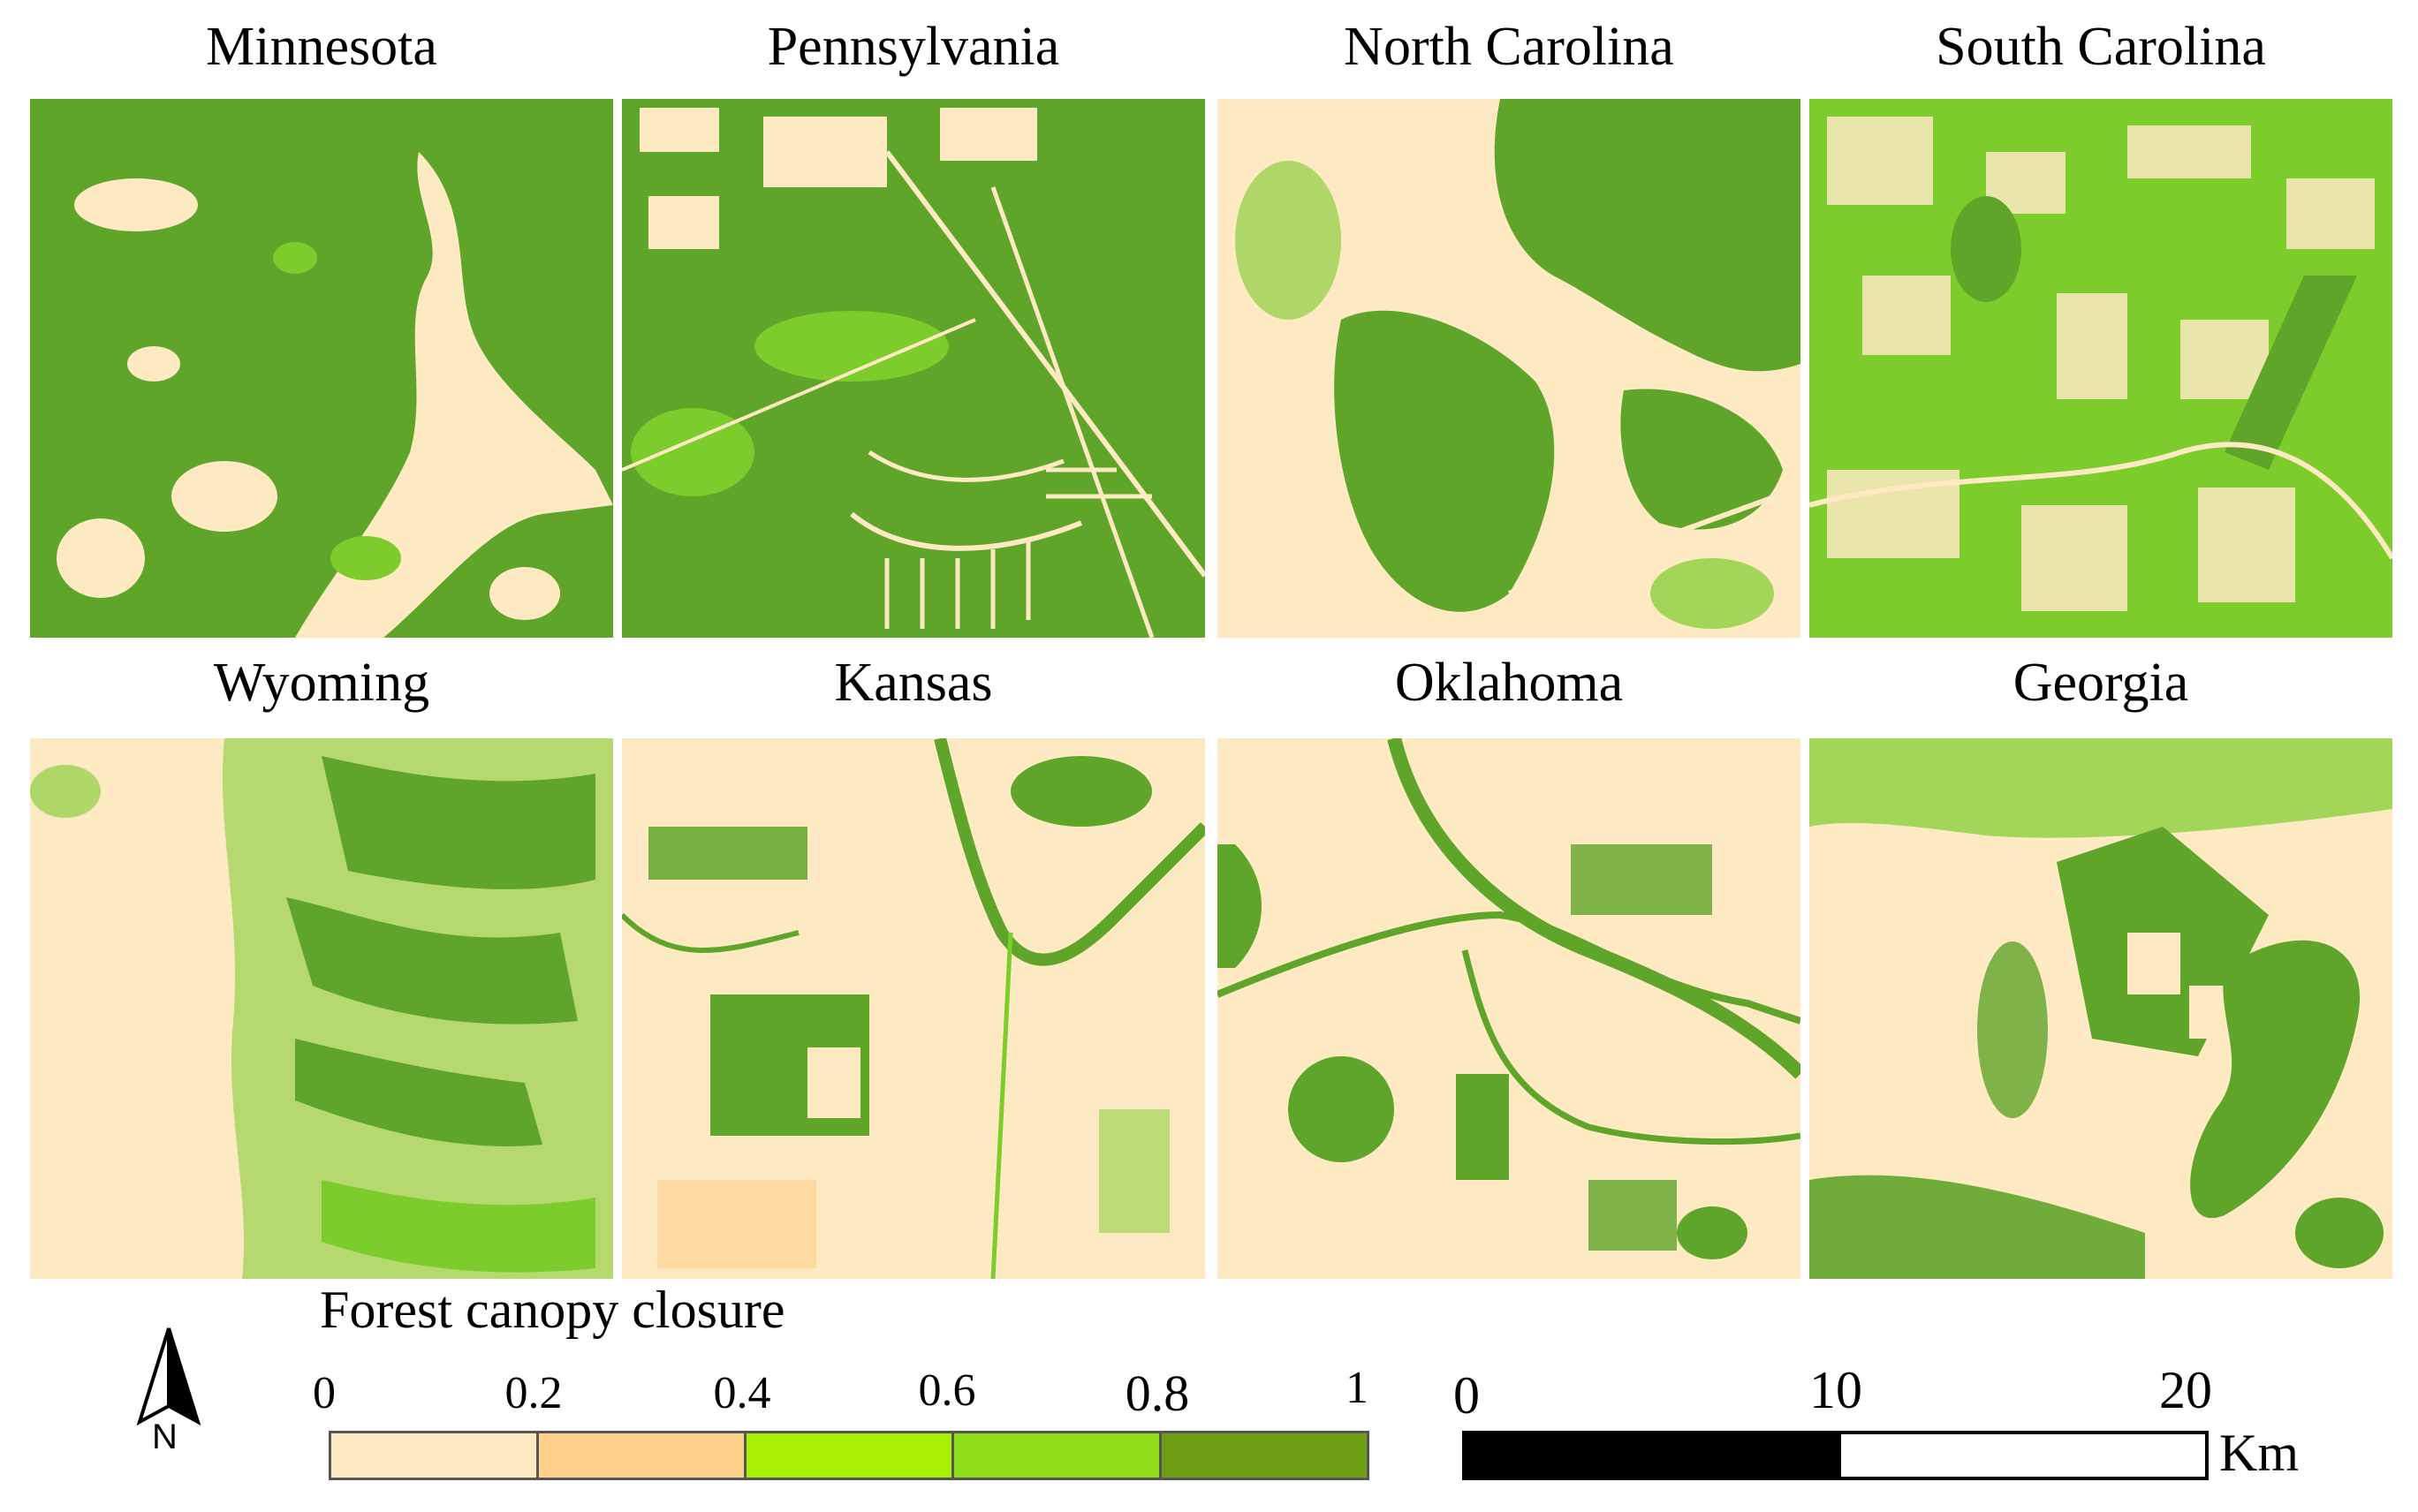 Image resolution: width=2418 pixels, height=1512 pixels. I want to click on legend-tick-0: 0, so click(324, 1393).